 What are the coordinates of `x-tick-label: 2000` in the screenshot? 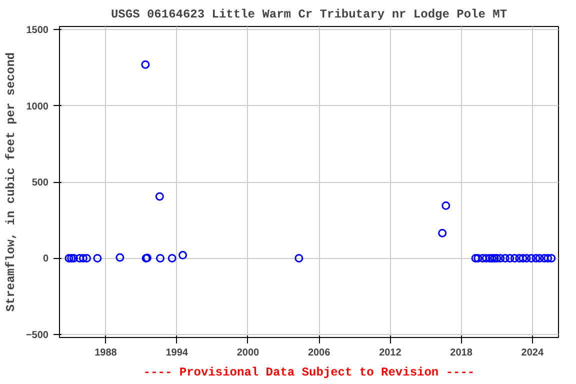 It's located at (248, 353).